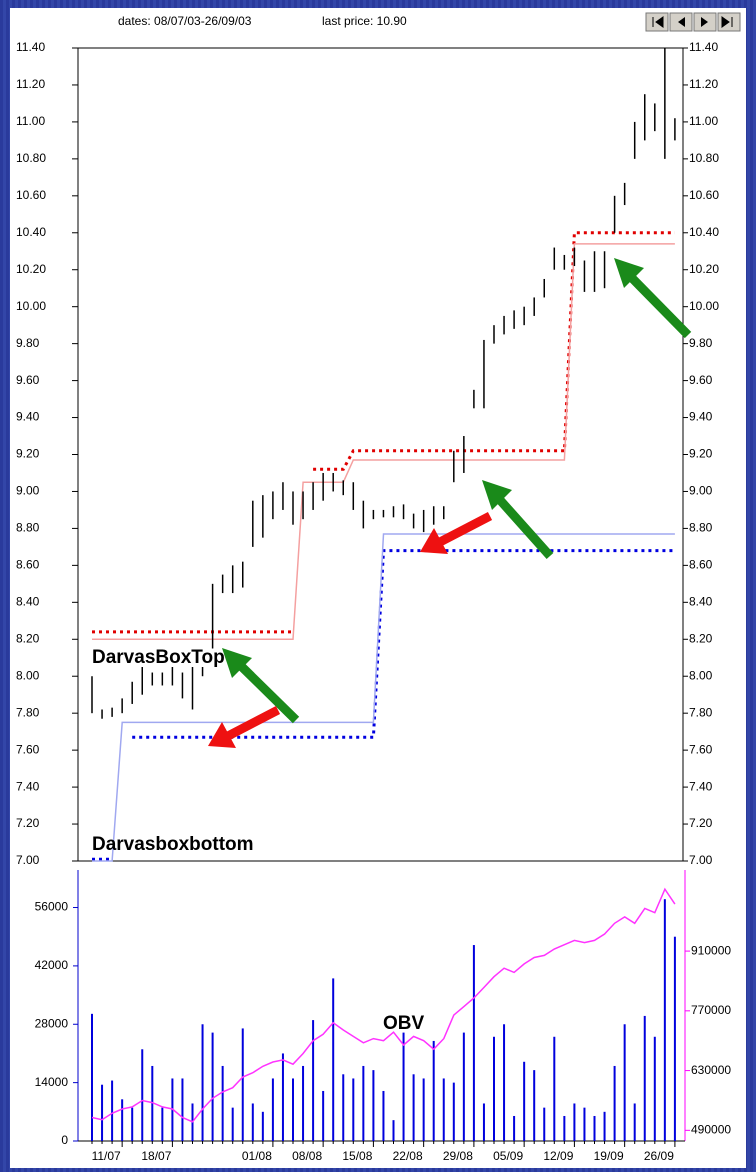 Image resolution: width=756 pixels, height=1172 pixels. Describe the element at coordinates (701, 675) in the screenshot. I see `y2-tick-label: 8.00` at that location.